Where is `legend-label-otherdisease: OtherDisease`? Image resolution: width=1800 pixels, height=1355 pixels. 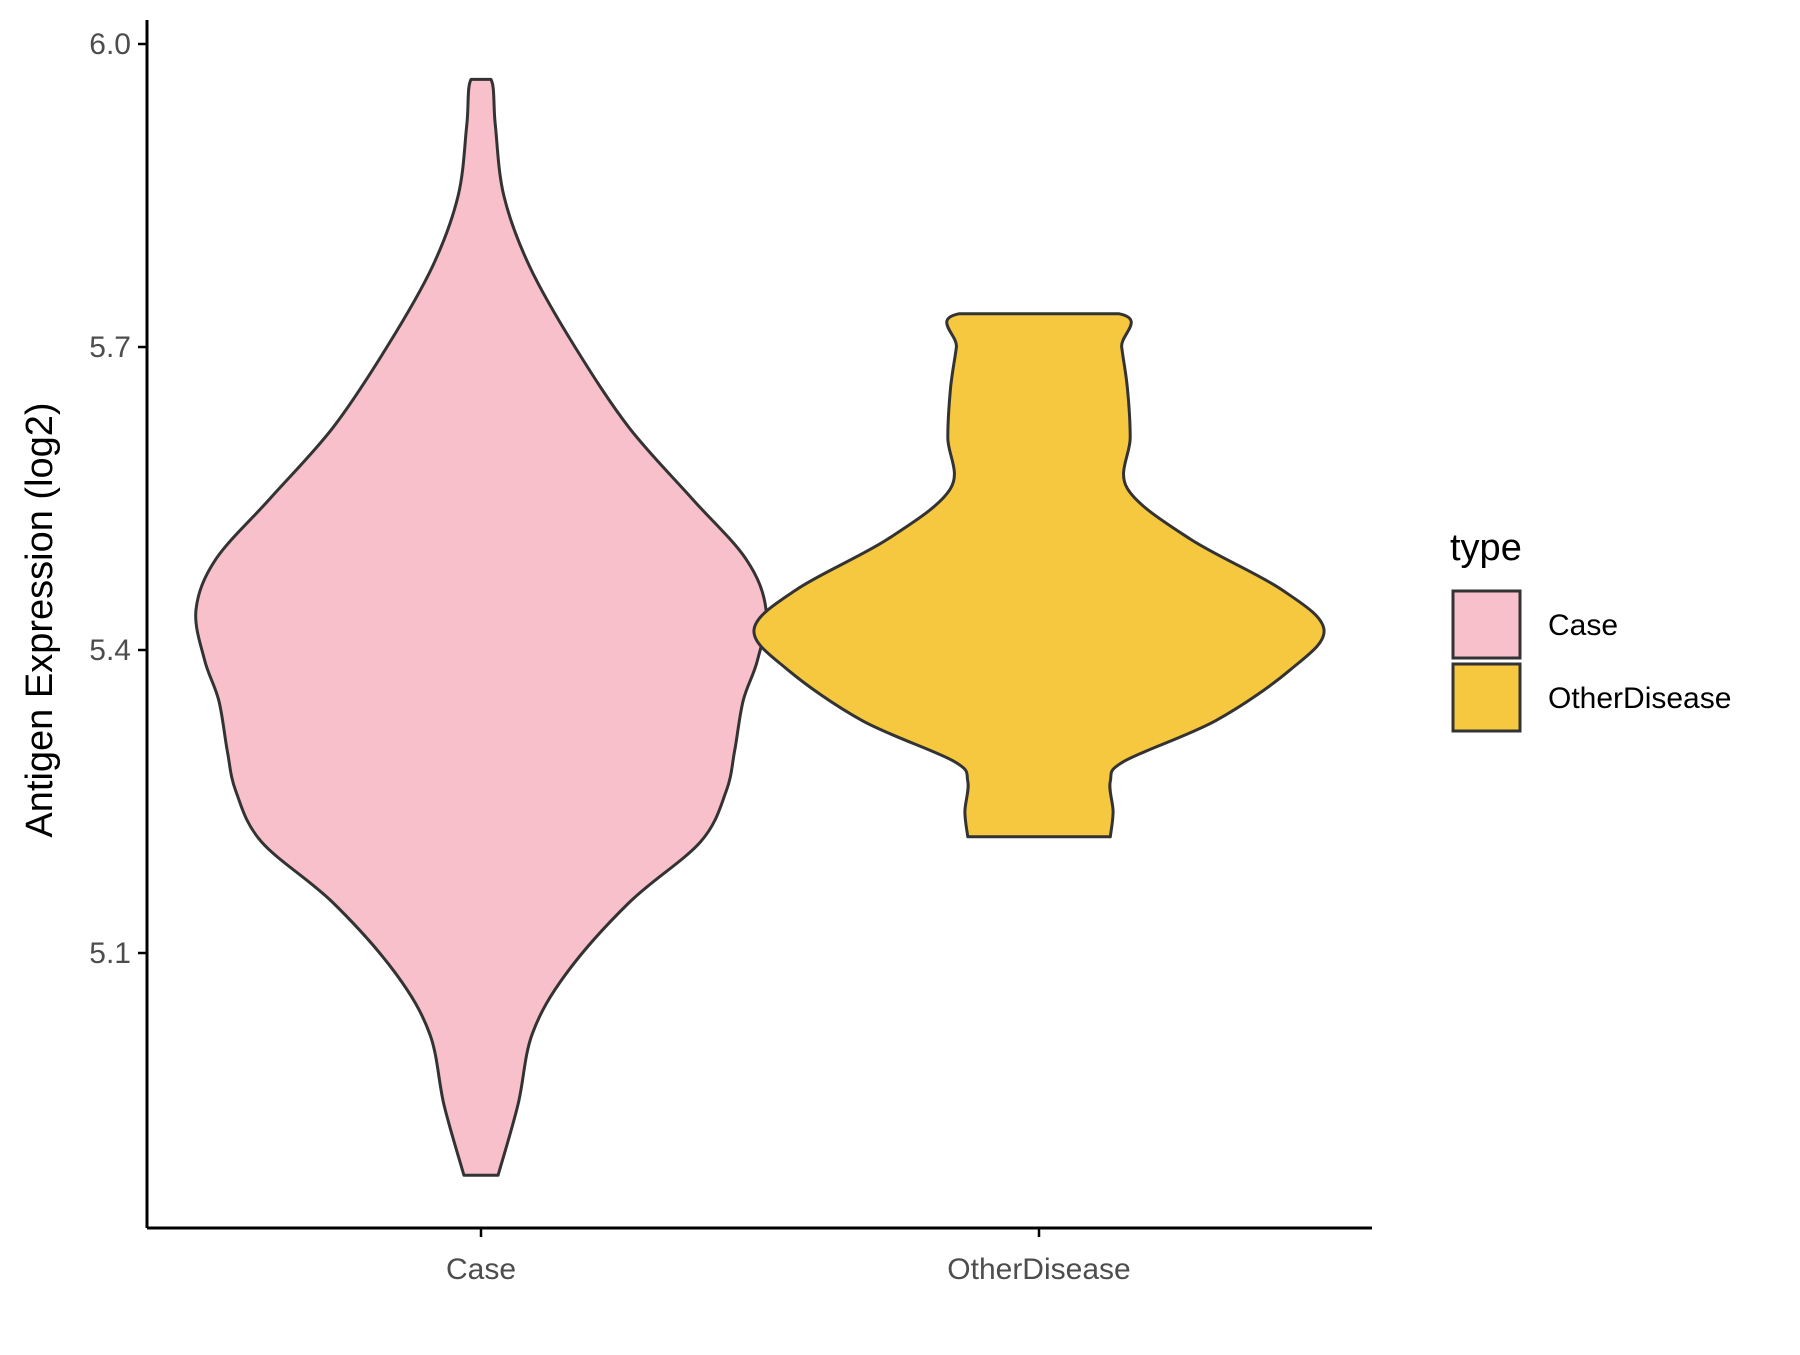
legend-label-otherdisease: OtherDisease is located at coordinates (1639, 698).